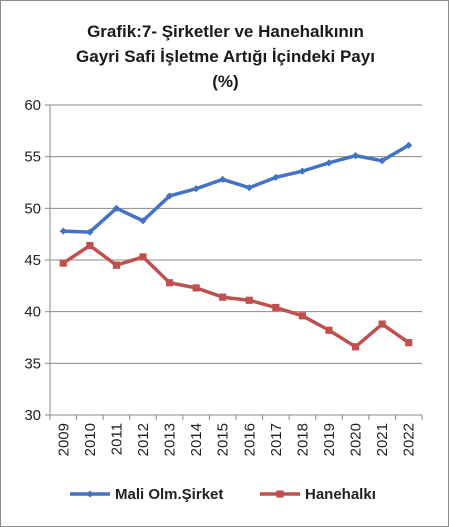 The height and width of the screenshot is (527, 449). What do you see at coordinates (223, 439) in the screenshot?
I see `x-tick-label: 2015` at bounding box center [223, 439].